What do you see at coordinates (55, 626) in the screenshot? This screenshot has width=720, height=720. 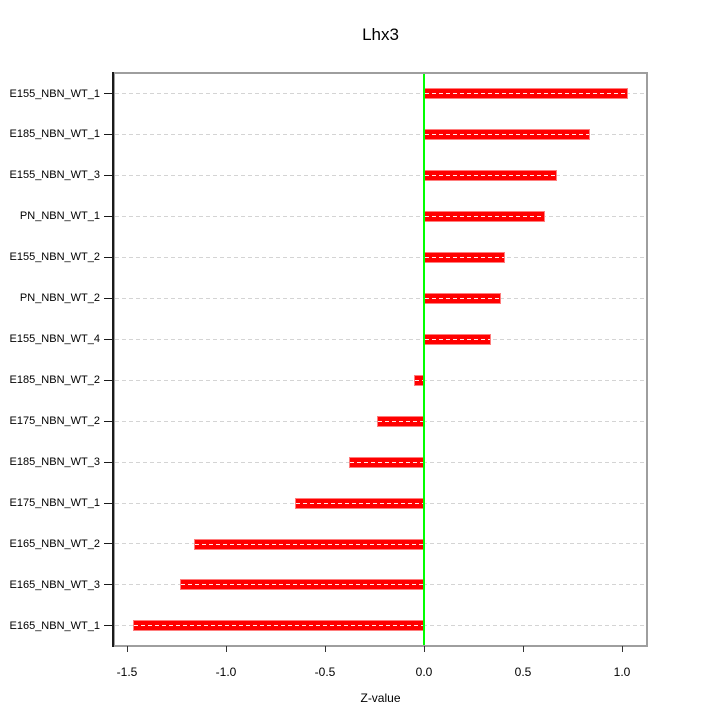 I see `y-category-label: E165_NBN_WT_1` at bounding box center [55, 626].